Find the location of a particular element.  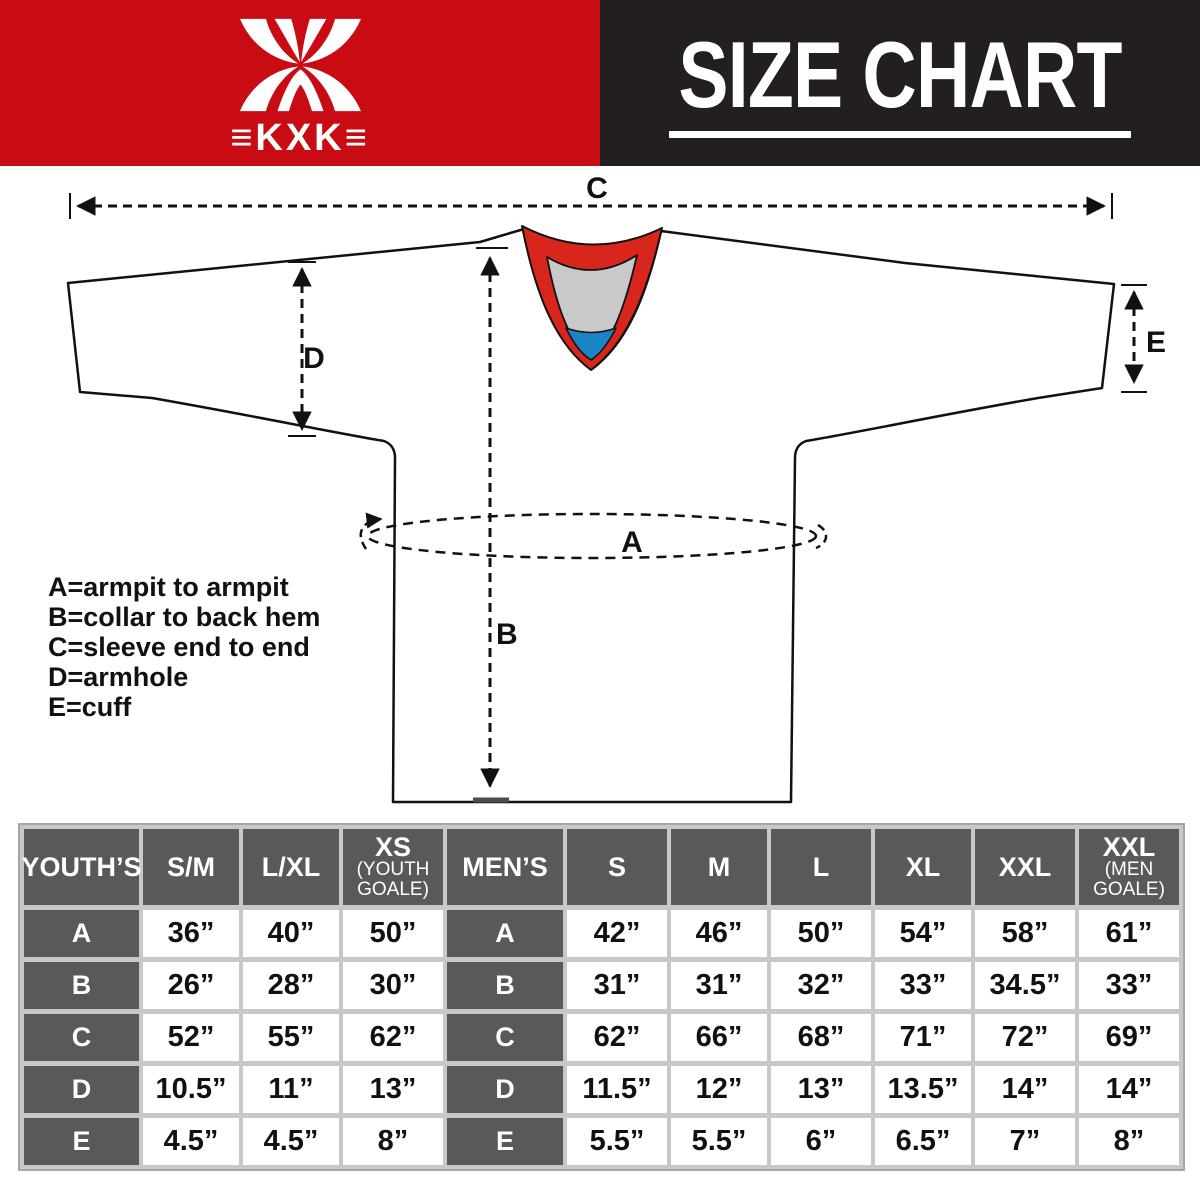

youth-b-sm: 26” is located at coordinates (191, 985).